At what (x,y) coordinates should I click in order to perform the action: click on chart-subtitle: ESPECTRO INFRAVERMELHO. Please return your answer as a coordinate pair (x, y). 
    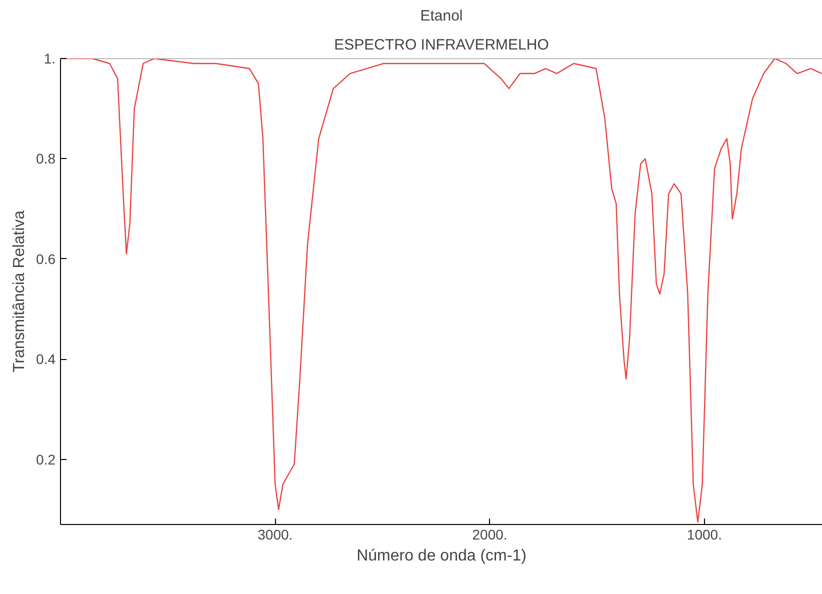
    Looking at the image, I should click on (441, 45).